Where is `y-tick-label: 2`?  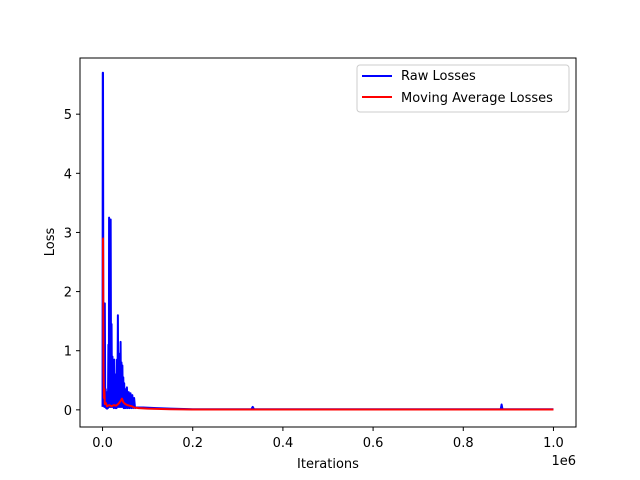 y-tick-label: 2 is located at coordinates (68, 293).